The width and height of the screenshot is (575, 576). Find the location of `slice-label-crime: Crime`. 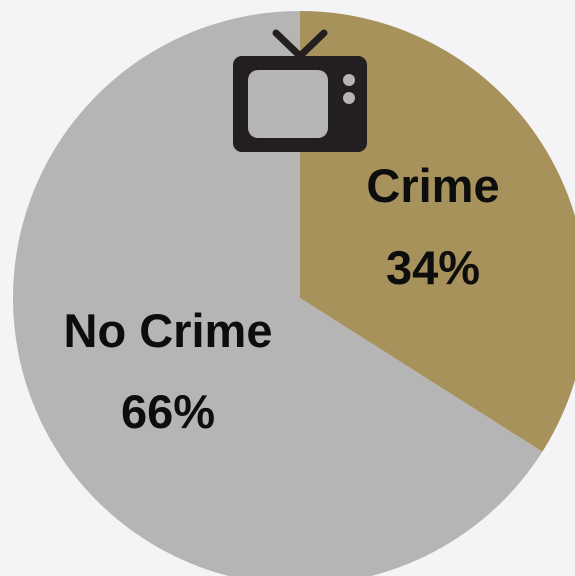

slice-label-crime: Crime is located at coordinates (432, 185).